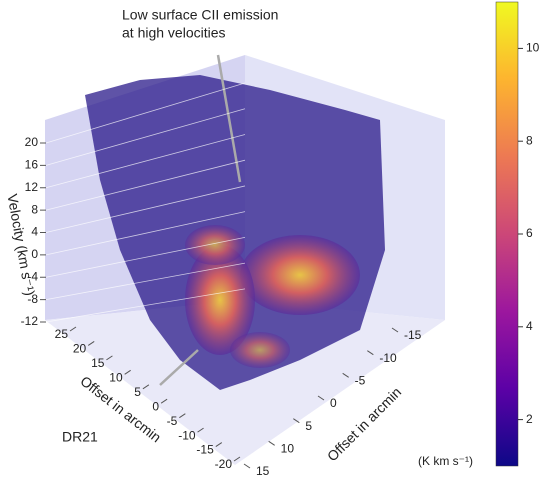 This screenshot has width=539, height=478. Describe the element at coordinates (62, 334) in the screenshot. I see `x-tick-label: 25` at that location.